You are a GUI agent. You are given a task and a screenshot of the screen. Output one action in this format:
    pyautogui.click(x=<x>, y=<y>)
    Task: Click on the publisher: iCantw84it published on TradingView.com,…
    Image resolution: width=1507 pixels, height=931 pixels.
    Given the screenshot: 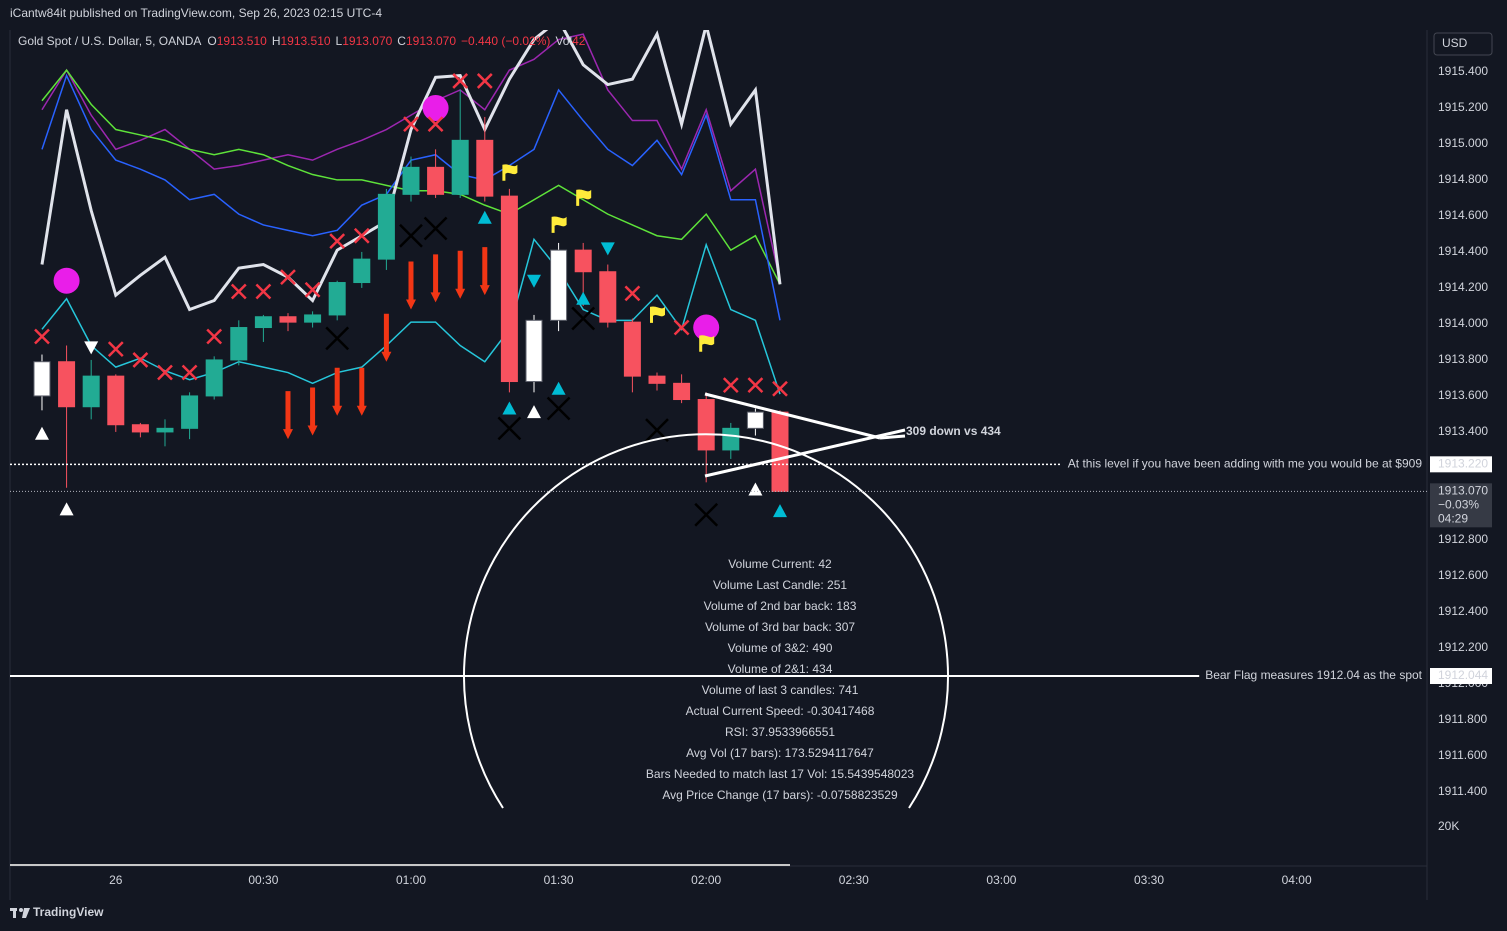 What is the action you would take?
    pyautogui.click(x=196, y=13)
    